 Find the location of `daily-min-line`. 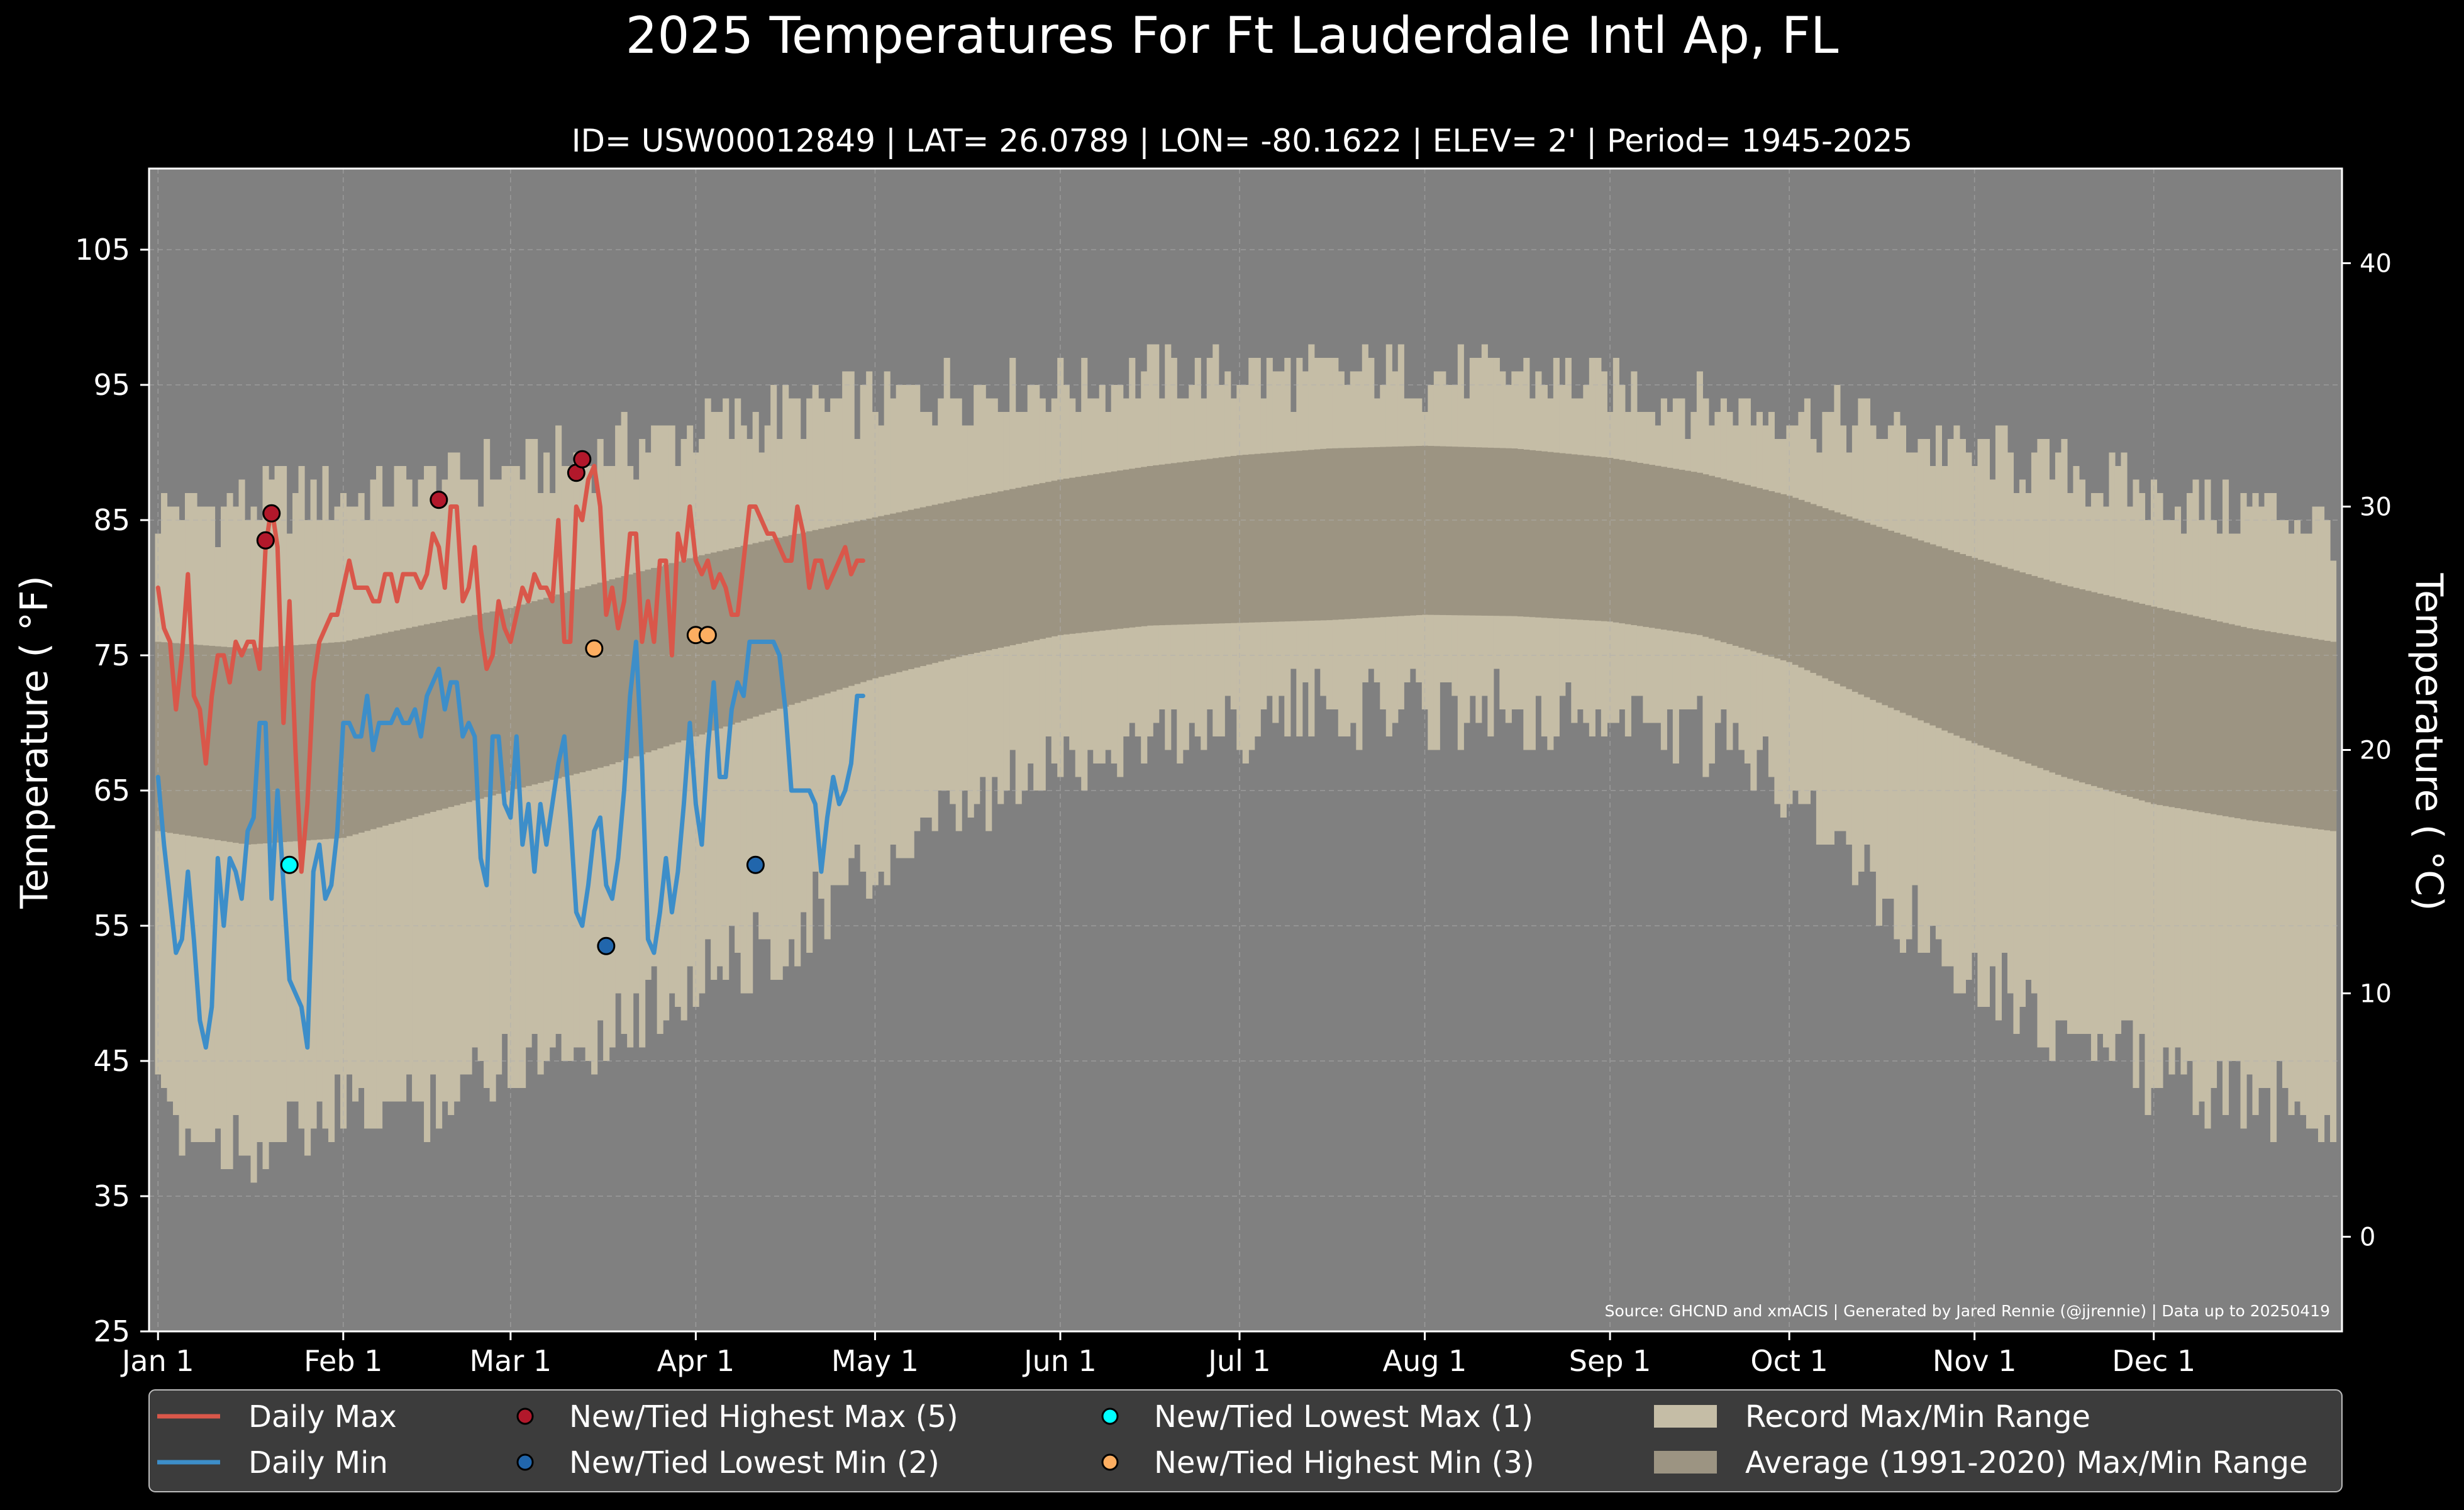

daily-min-line is located at coordinates (510, 845).